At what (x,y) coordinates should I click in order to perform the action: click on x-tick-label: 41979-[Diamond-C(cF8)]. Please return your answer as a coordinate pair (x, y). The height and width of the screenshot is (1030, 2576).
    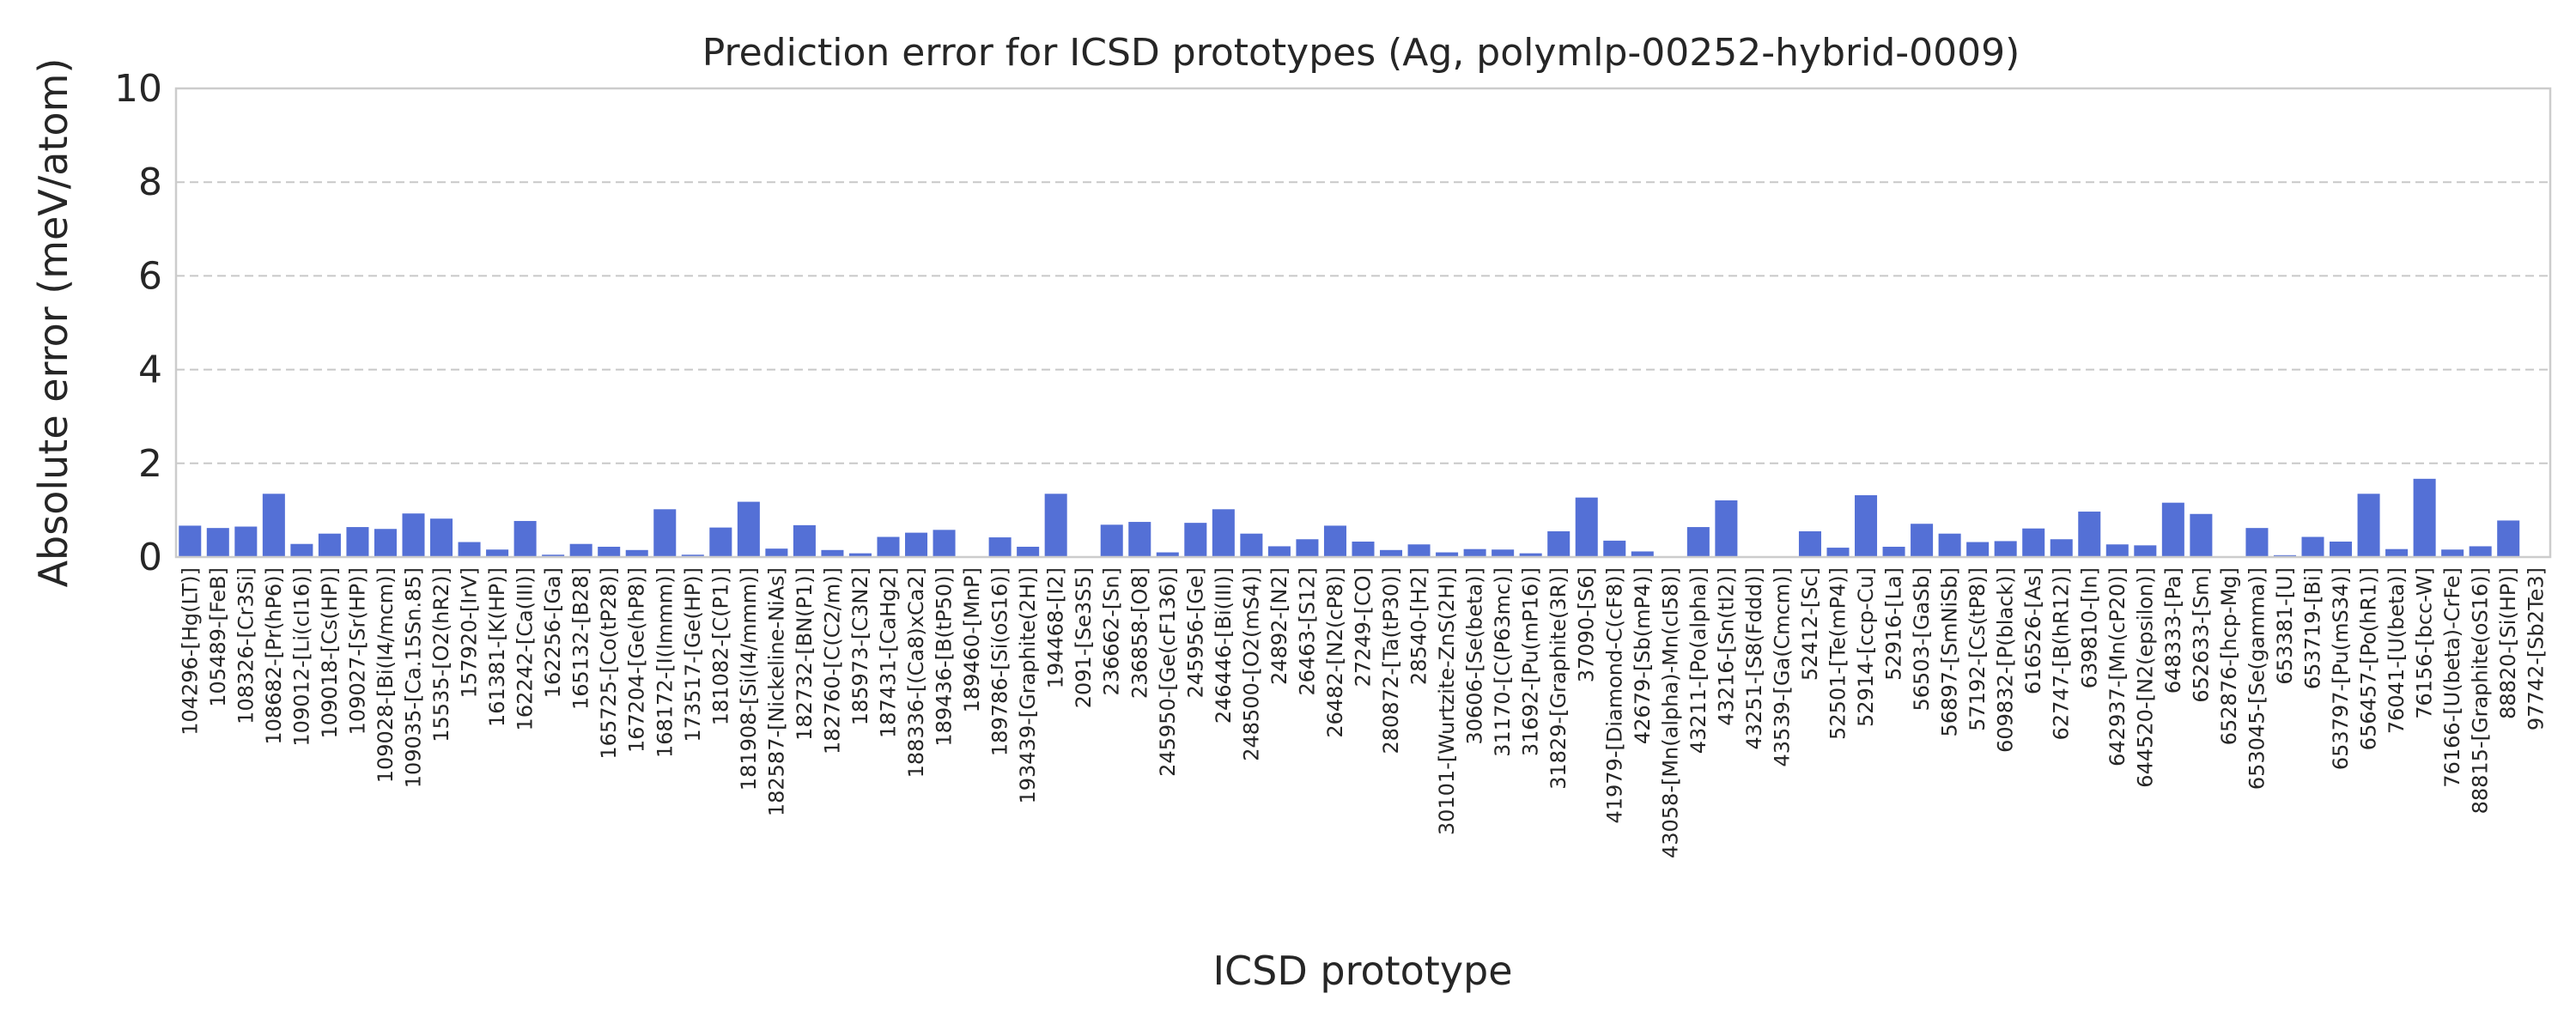
    Looking at the image, I should click on (1614, 695).